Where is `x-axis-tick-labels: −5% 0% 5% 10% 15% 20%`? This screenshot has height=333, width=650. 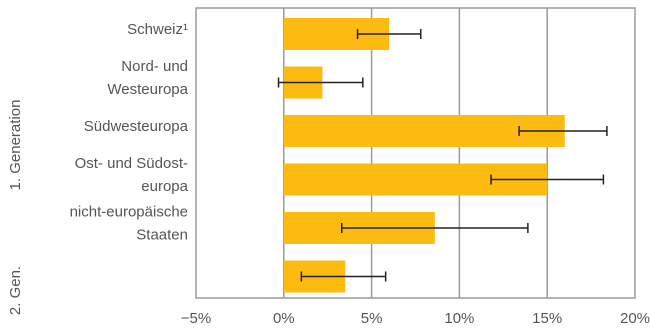 x-axis-tick-labels: −5% 0% 5% 10% 15% 20% is located at coordinates (415, 318).